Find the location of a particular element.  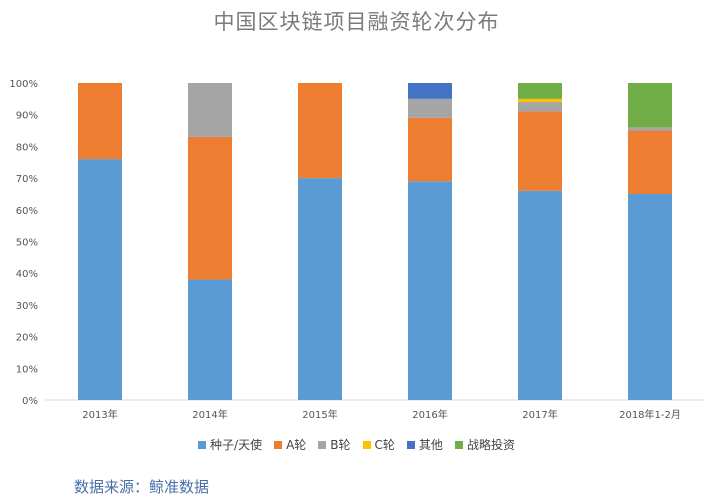

x-tick-label: 2018年1-2月 is located at coordinates (650, 414).